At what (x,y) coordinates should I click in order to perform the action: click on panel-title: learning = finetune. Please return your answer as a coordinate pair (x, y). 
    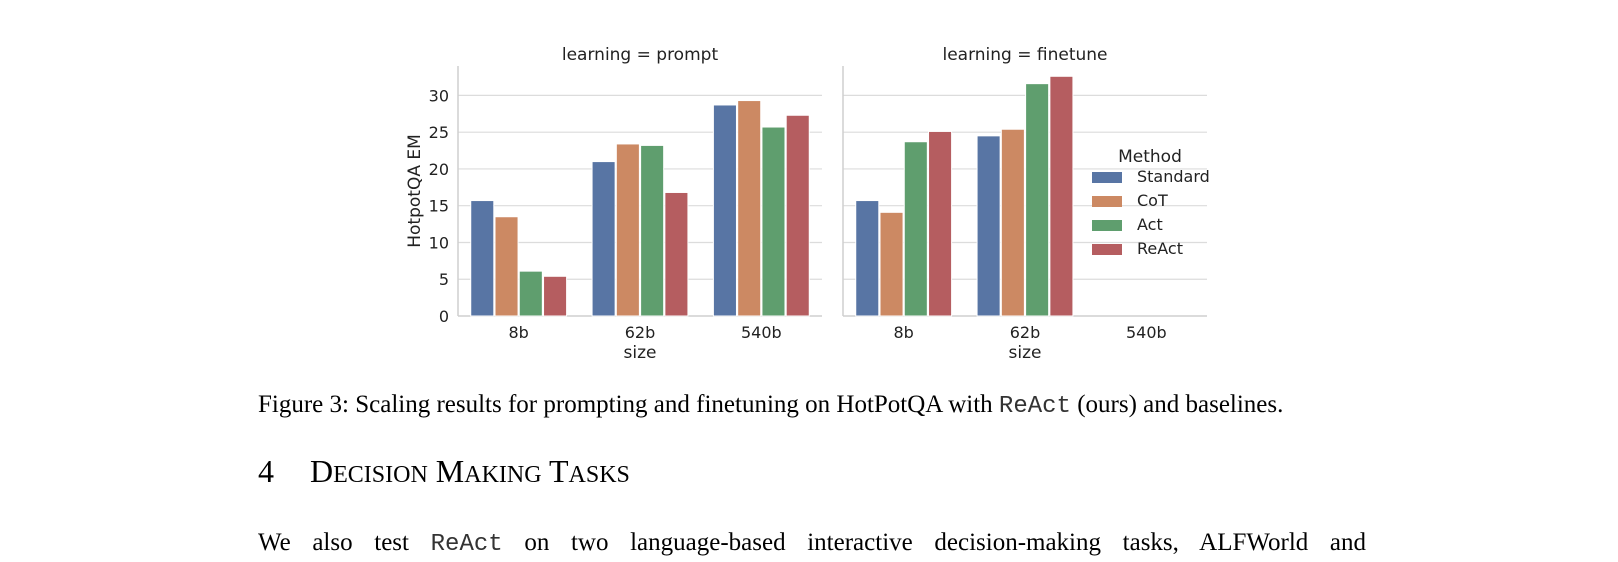
    Looking at the image, I should click on (1024, 55).